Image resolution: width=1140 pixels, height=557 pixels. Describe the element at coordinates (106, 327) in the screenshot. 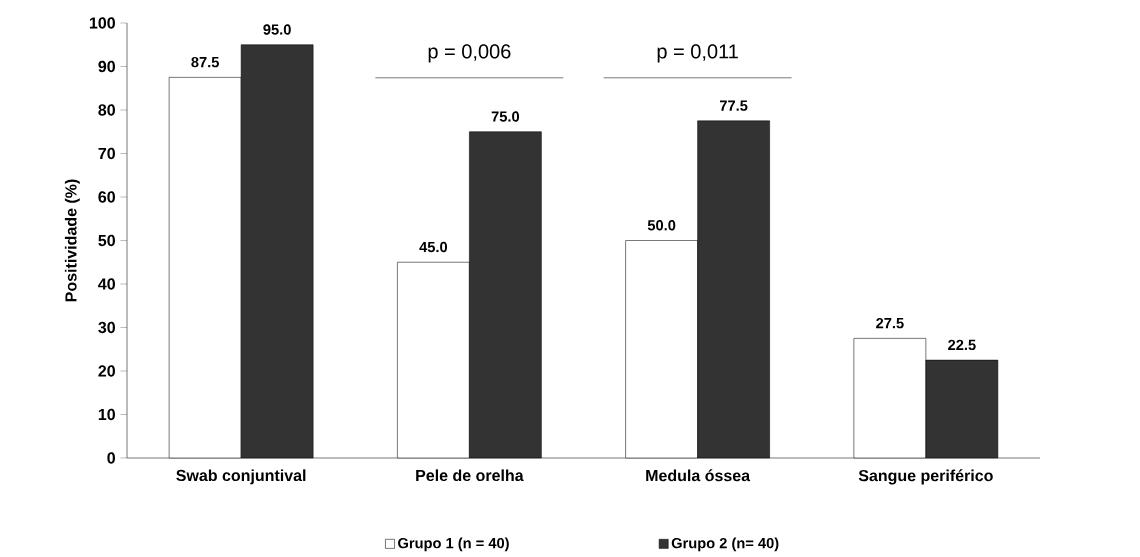

I see `y-tick-label: 30` at that location.